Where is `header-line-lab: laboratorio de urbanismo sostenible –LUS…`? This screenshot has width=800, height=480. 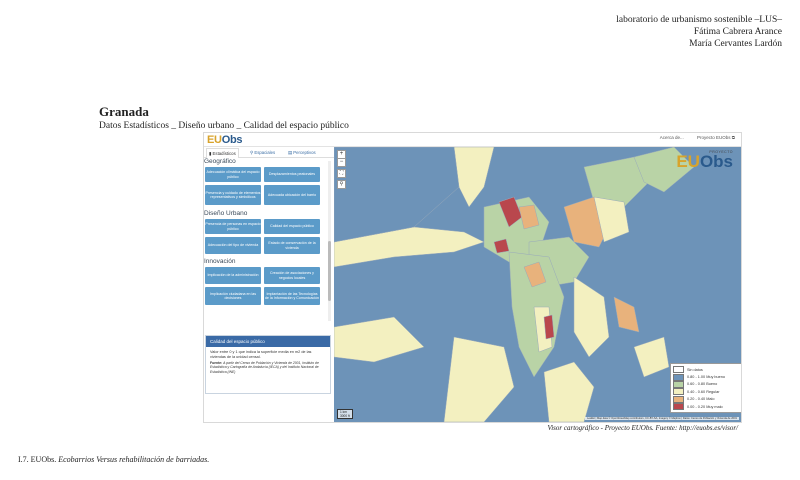 header-line-lab: laboratorio de urbanismo sostenible –LUS… is located at coordinates (699, 20).